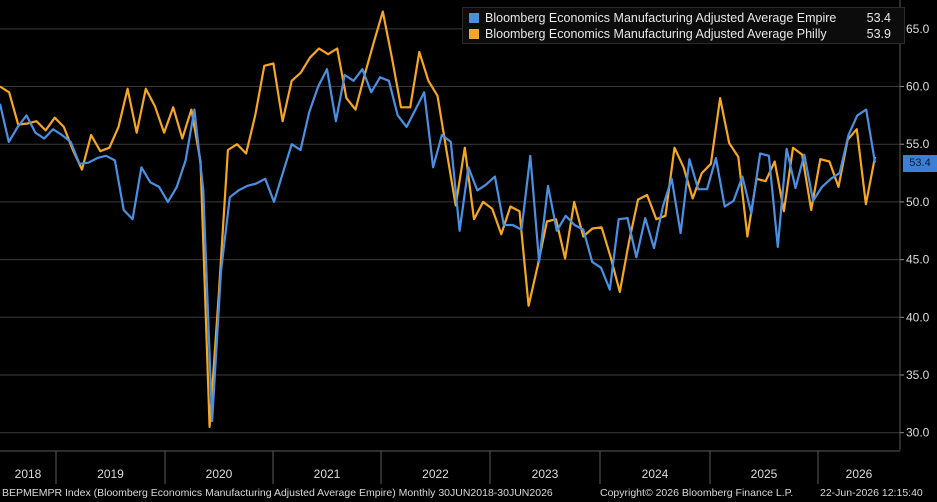 This screenshot has height=502, width=937. What do you see at coordinates (918, 87) in the screenshot?
I see `y-tick-label: 60.0` at bounding box center [918, 87].